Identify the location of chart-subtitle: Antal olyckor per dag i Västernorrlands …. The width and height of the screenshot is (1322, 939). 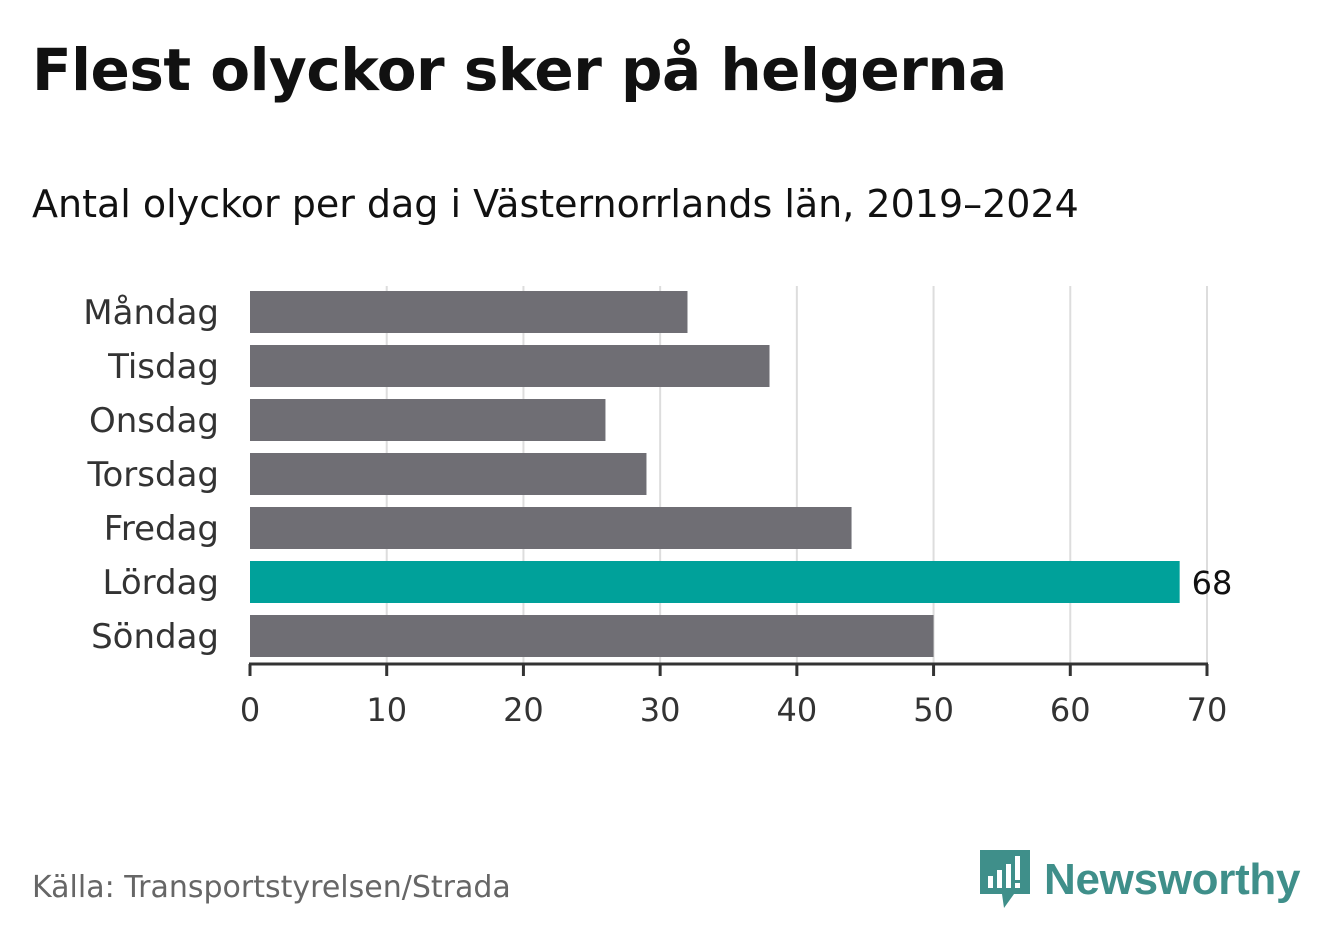
(555, 204).